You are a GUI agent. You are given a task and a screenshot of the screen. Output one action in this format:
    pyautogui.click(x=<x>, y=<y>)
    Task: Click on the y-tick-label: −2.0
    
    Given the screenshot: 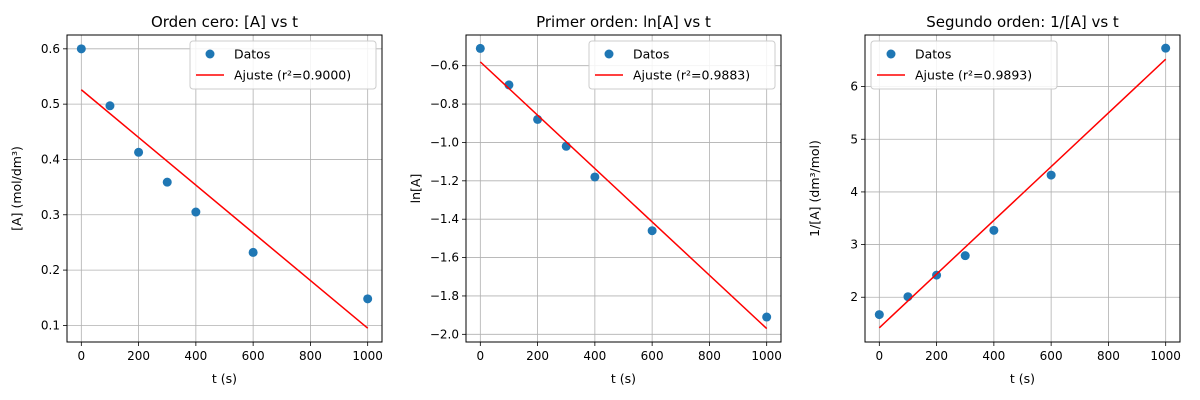 What is the action you would take?
    pyautogui.click(x=444, y=334)
    